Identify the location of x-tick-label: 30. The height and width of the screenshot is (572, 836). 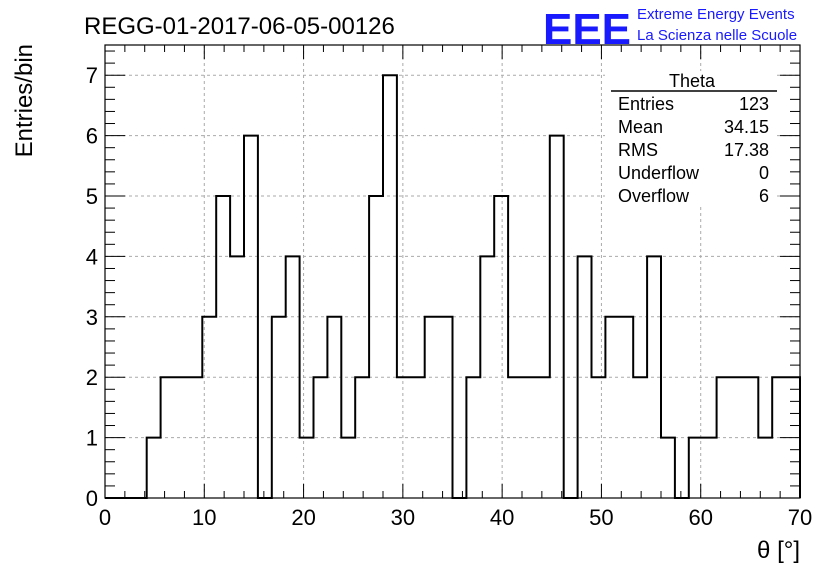
(403, 517).